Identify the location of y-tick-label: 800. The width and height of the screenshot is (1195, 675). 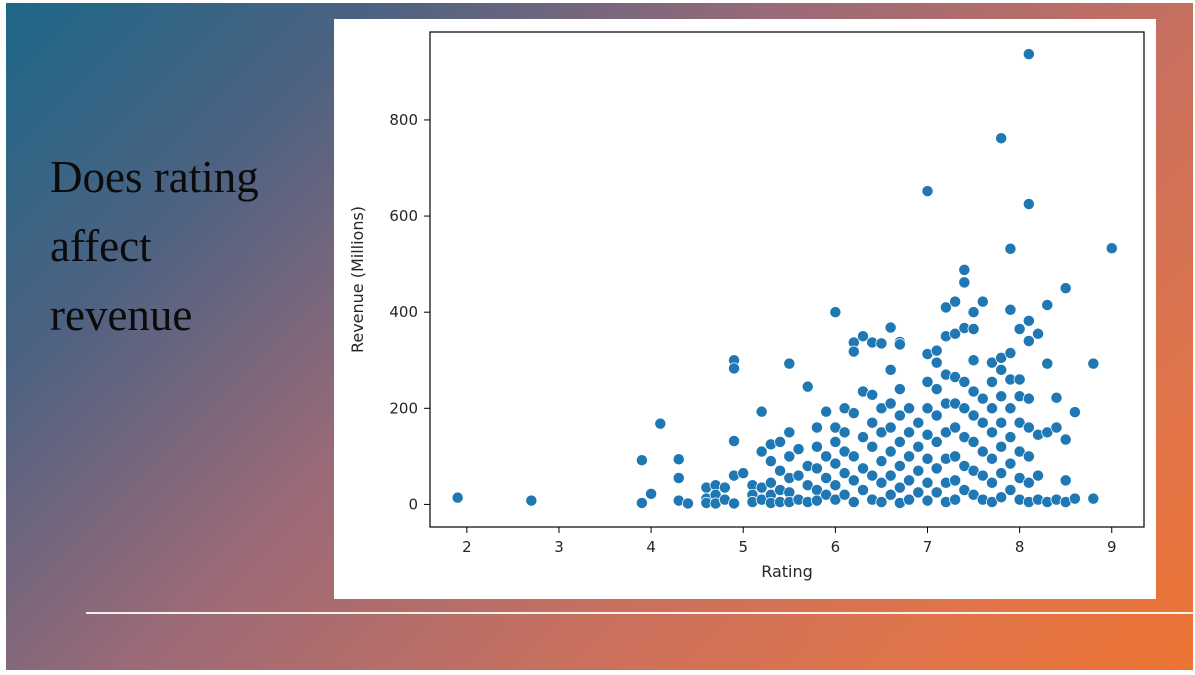
(403, 120).